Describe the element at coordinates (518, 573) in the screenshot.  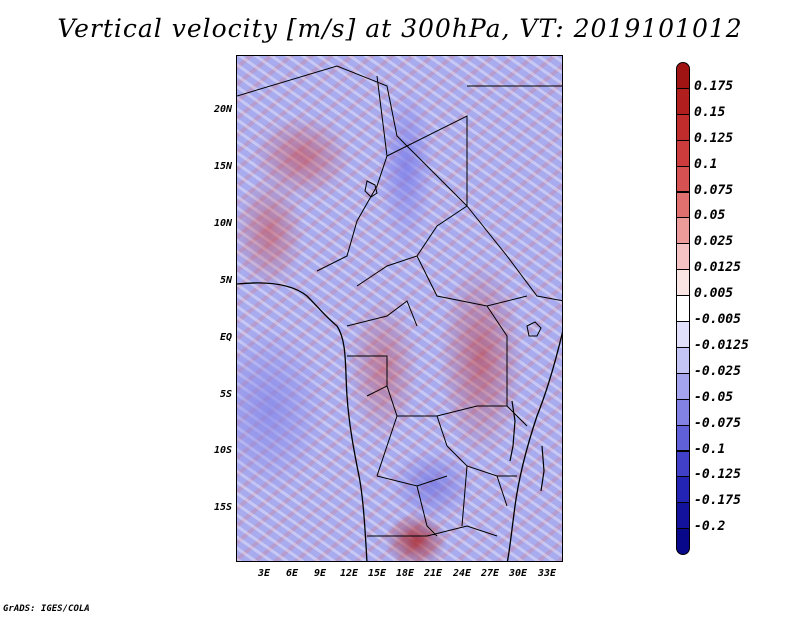
I see `lon-tick-30e: 30E` at that location.